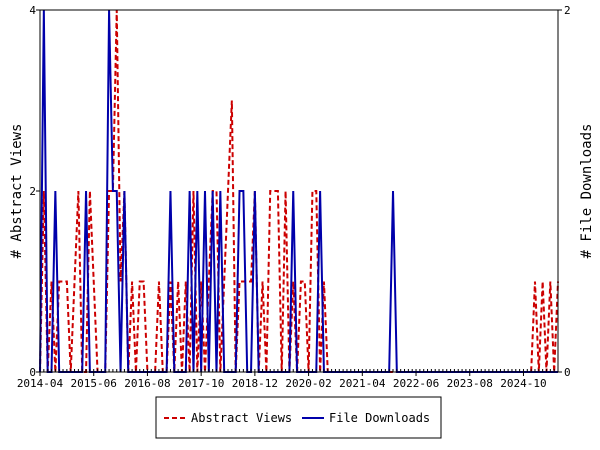  Describe the element at coordinates (94, 383) in the screenshot. I see `x-tick-label: 2015-06` at that location.